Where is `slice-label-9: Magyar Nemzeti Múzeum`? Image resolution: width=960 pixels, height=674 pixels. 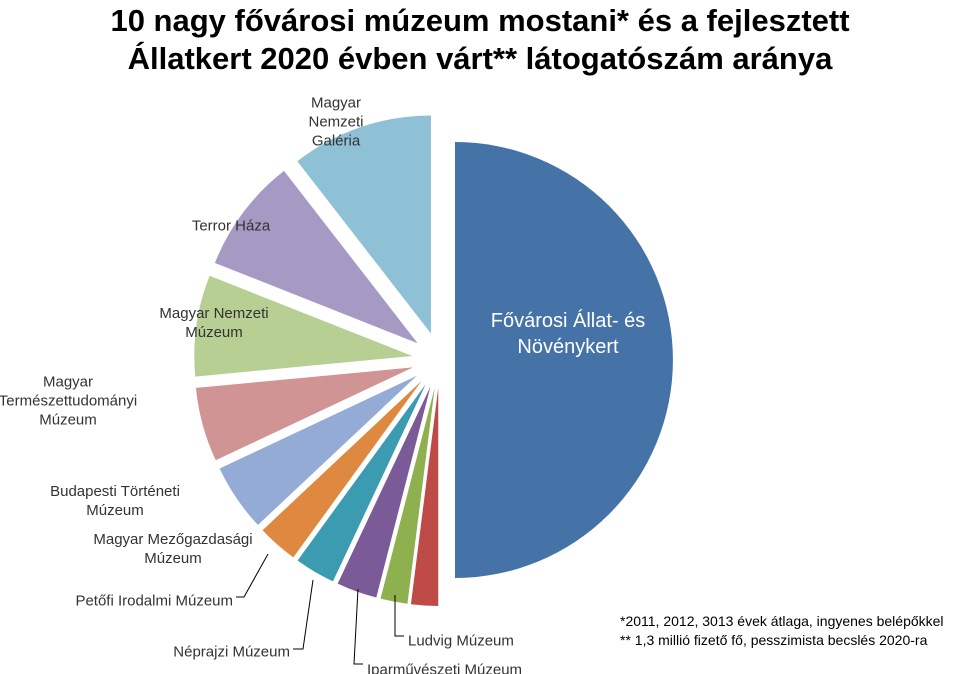
slice-label-9: Magyar Nemzeti Múzeum is located at coordinates (213, 323).